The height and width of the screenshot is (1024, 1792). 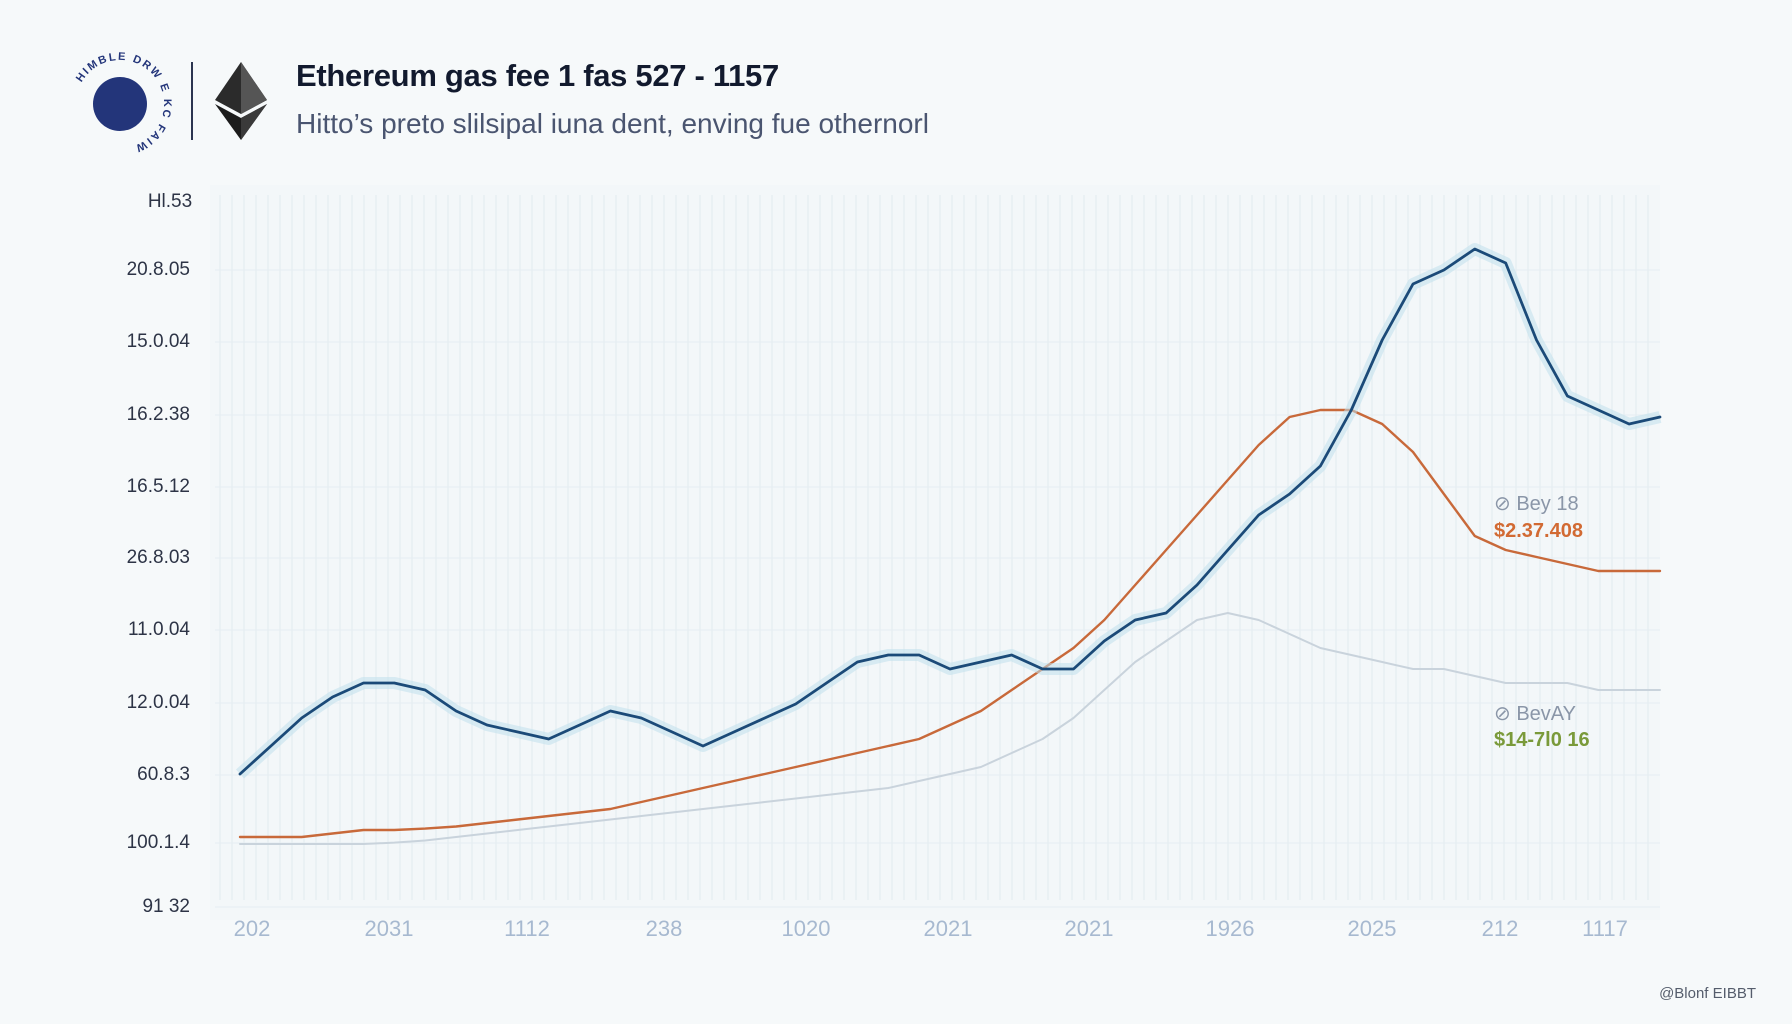 What do you see at coordinates (527, 928) in the screenshot?
I see `x-tick-label: 1112` at bounding box center [527, 928].